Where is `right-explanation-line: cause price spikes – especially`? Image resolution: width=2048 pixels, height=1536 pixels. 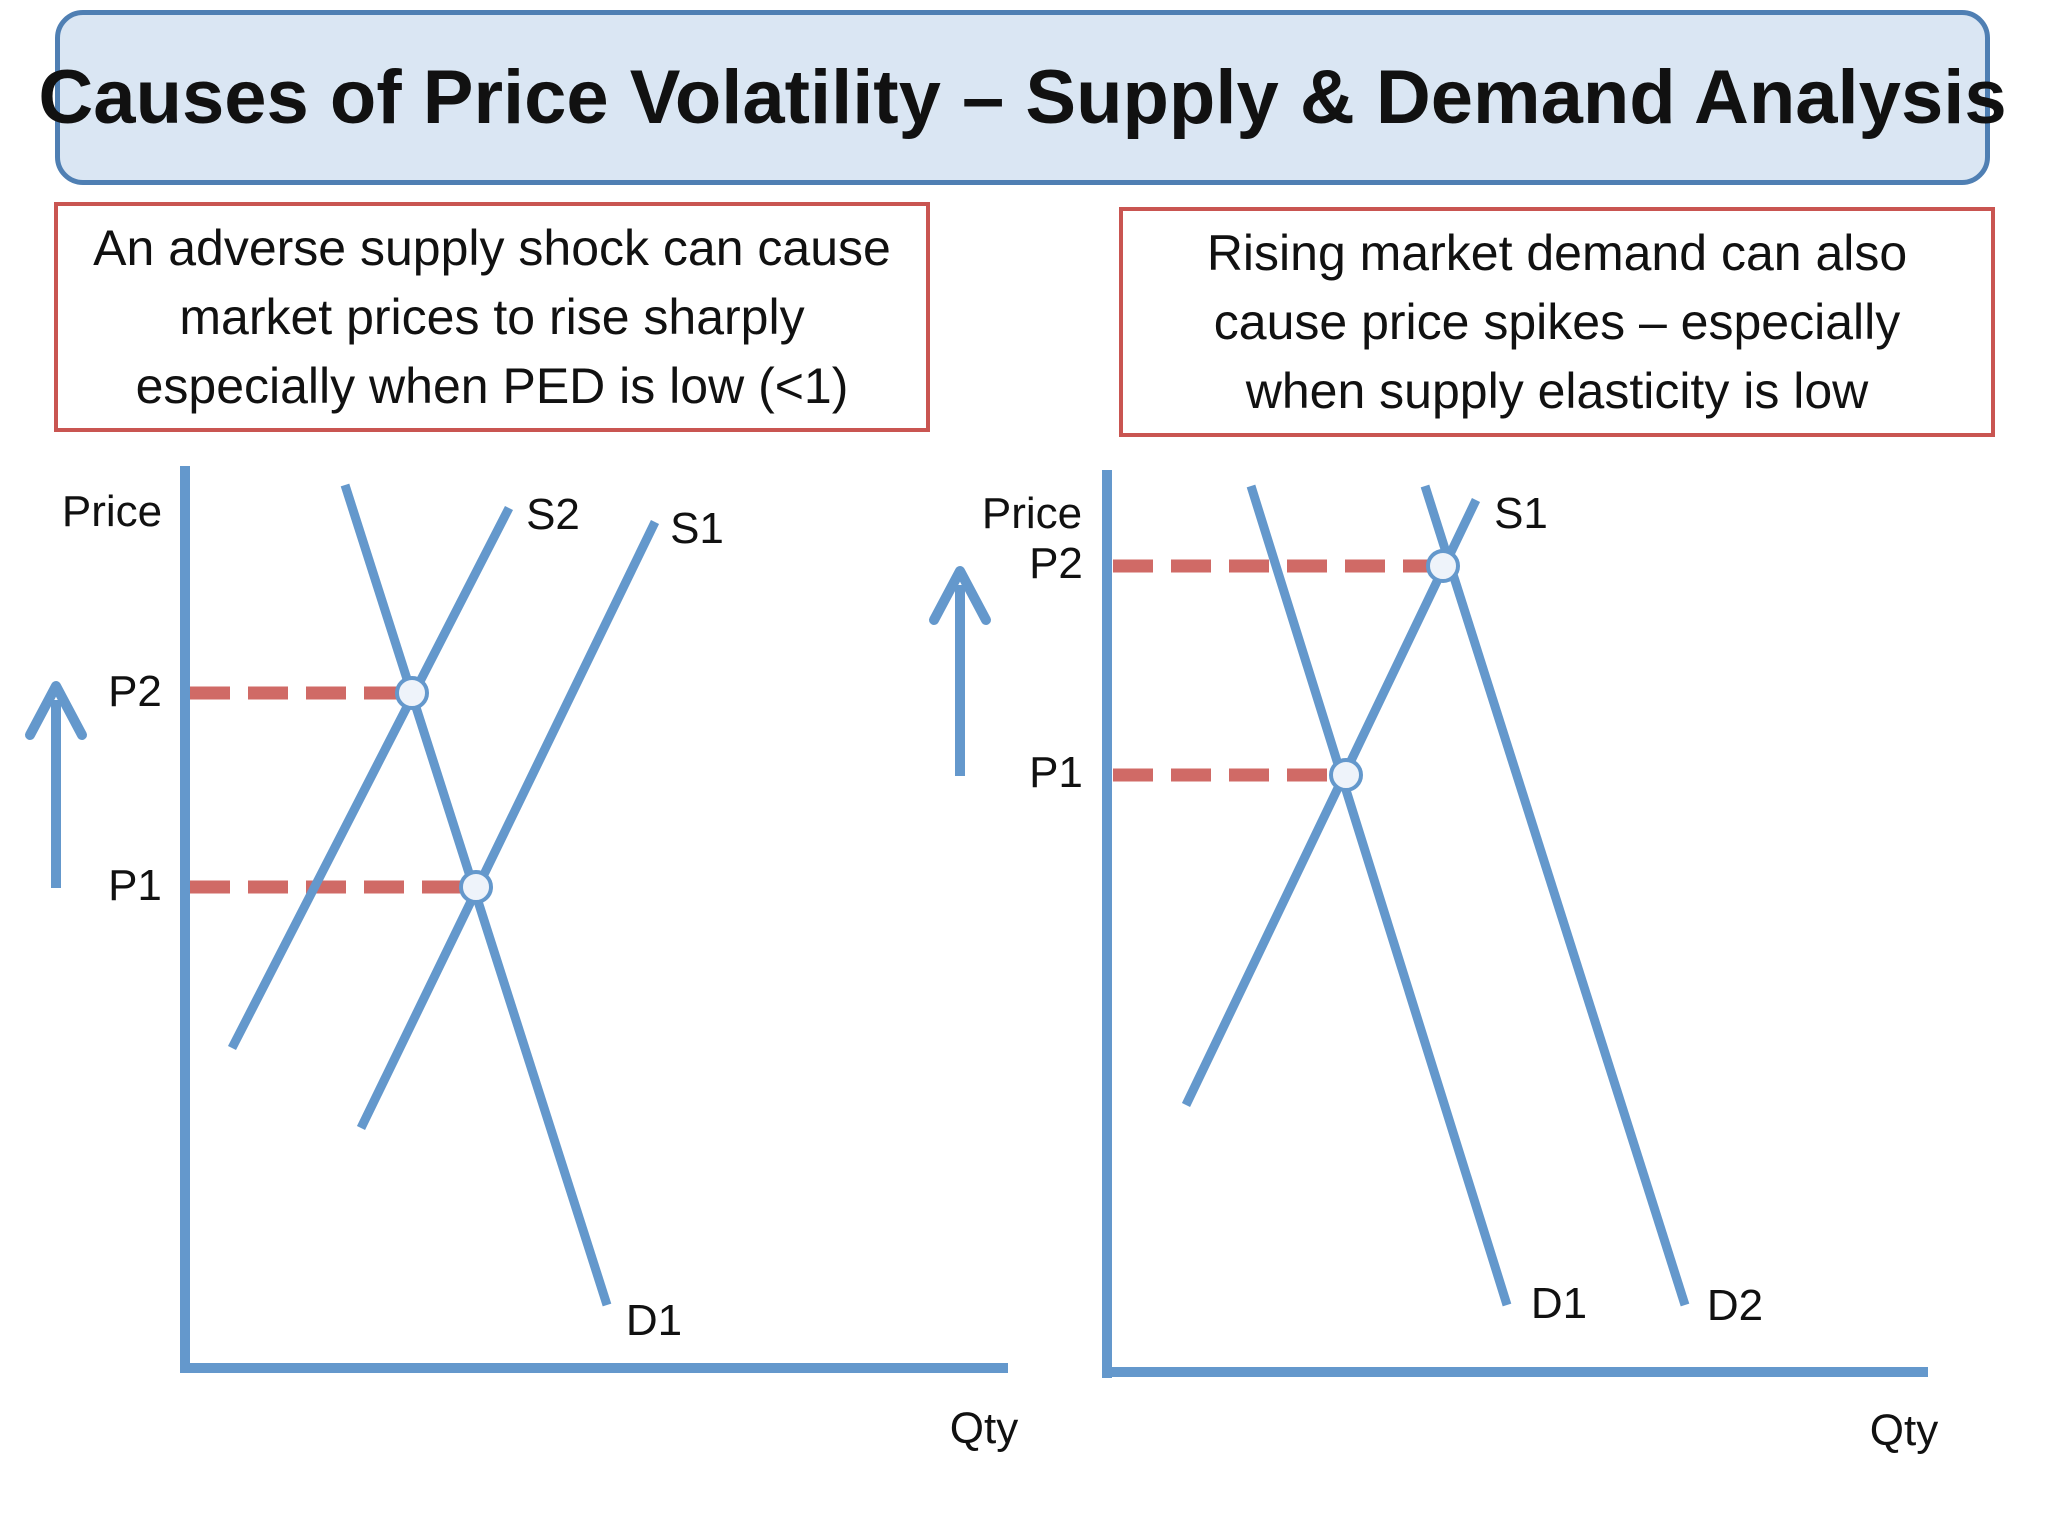 right-explanation-line: cause price spikes – especially is located at coordinates (1557, 321).